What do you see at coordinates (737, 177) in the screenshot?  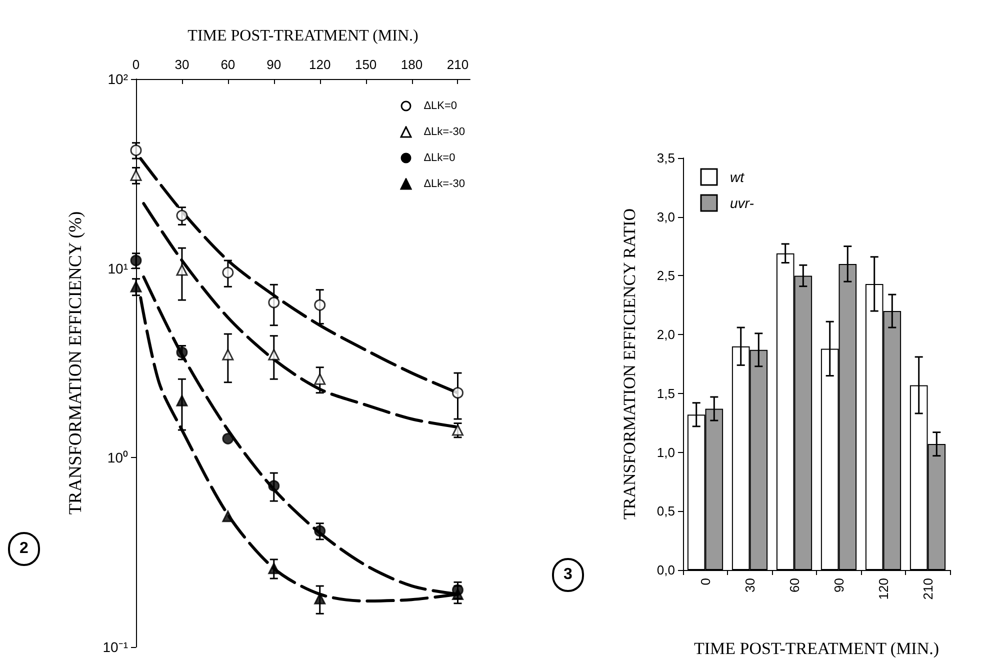 I see `legend-label: wt` at bounding box center [737, 177].